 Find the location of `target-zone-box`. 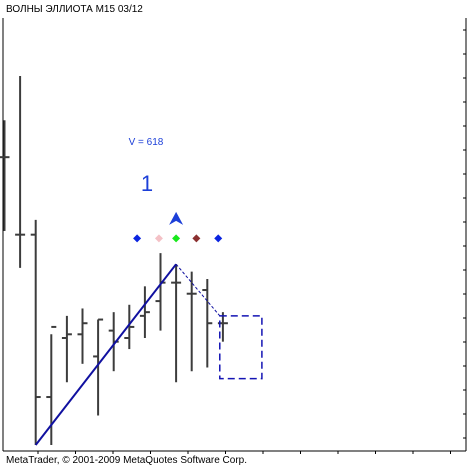

target-zone-box is located at coordinates (241, 347).